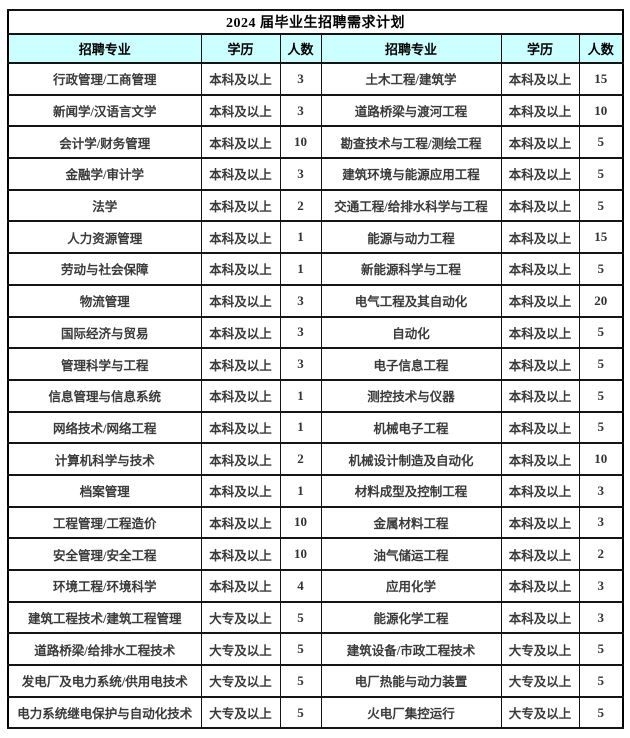  I want to click on major-cell-left: 档案管理, so click(104, 490).